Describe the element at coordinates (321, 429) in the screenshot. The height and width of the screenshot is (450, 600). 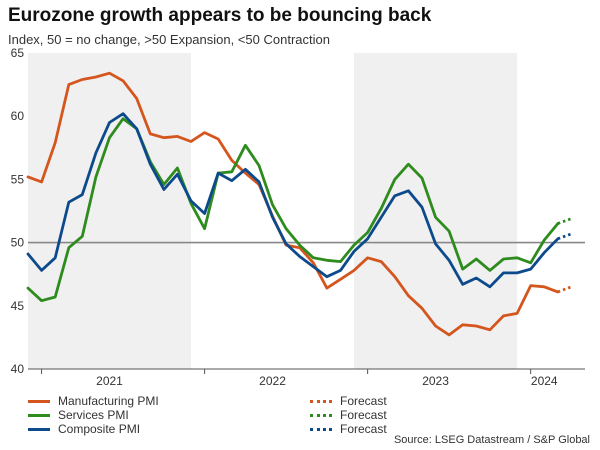
I see `legend-swatch-composite-forecast` at that location.